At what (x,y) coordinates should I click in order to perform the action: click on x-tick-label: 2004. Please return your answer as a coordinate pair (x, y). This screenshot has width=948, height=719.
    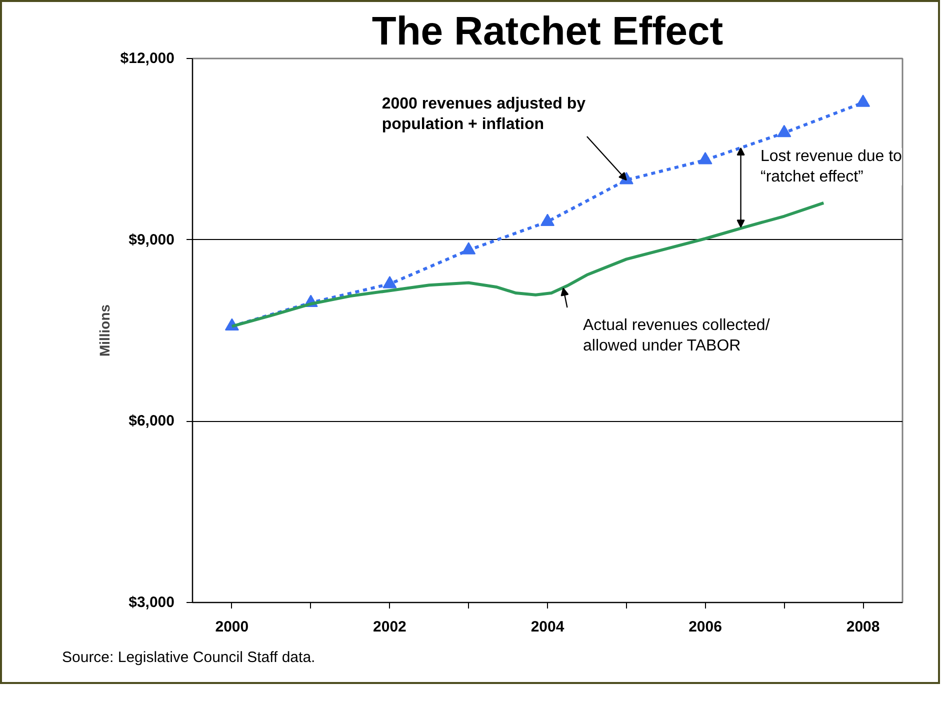
    Looking at the image, I should click on (547, 627).